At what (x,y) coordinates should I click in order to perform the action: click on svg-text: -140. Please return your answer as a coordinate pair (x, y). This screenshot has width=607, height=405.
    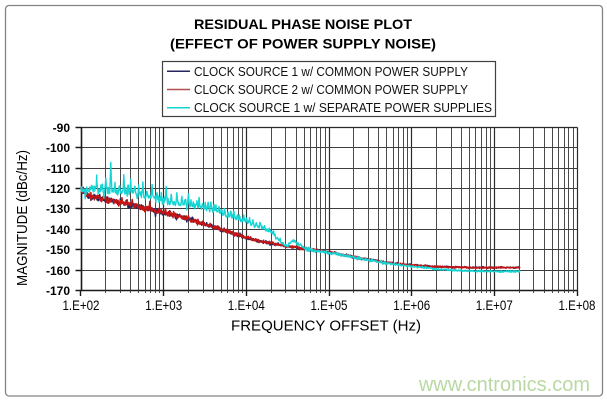
    Looking at the image, I should click on (58, 230).